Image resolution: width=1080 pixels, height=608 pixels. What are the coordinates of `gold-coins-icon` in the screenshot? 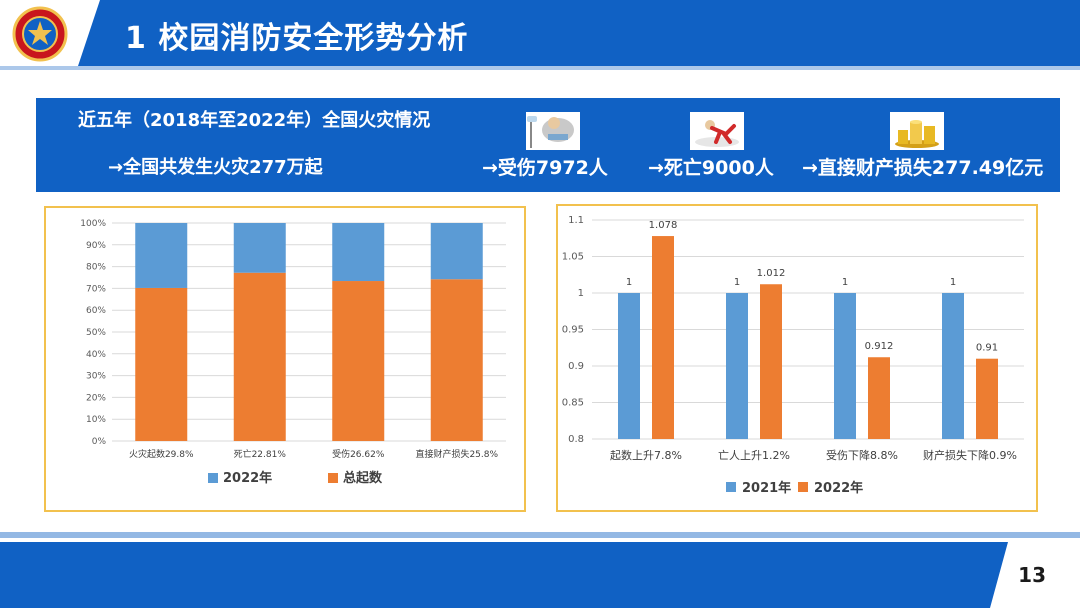 It's located at (917, 131).